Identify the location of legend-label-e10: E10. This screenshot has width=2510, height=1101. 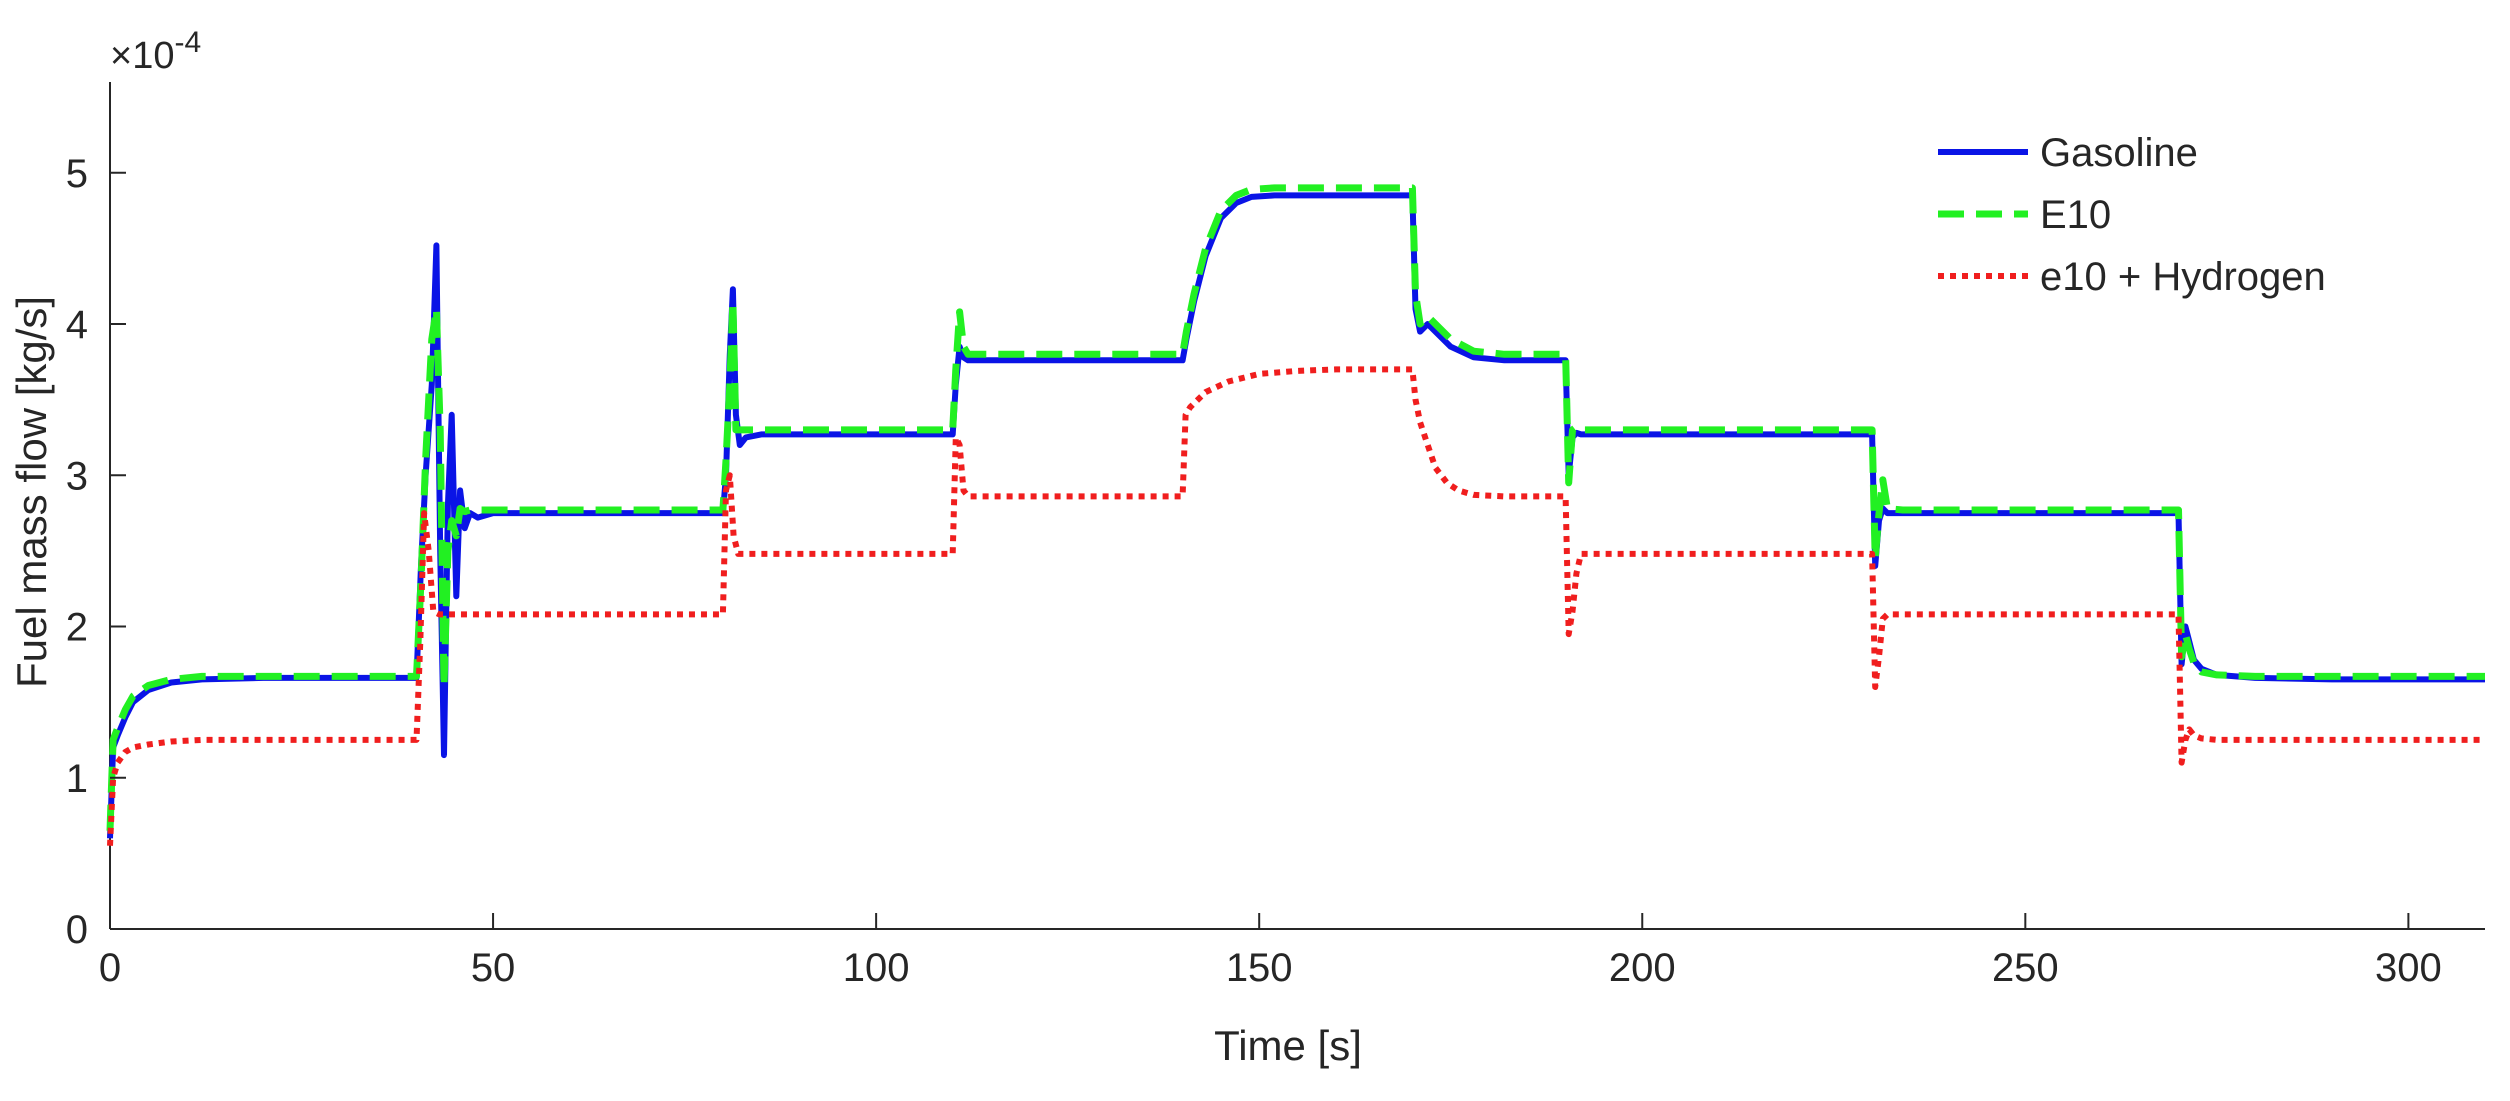
(2075, 215).